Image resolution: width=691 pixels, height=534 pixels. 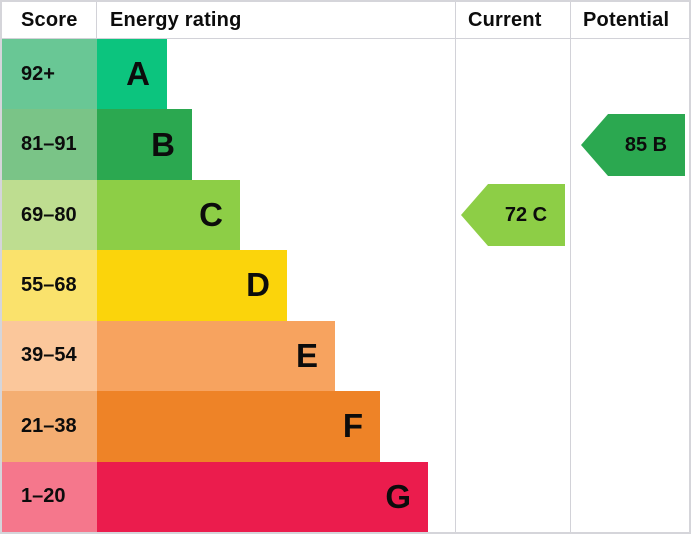 What do you see at coordinates (192, 285) in the screenshot?
I see `rating-bar-d: D` at bounding box center [192, 285].